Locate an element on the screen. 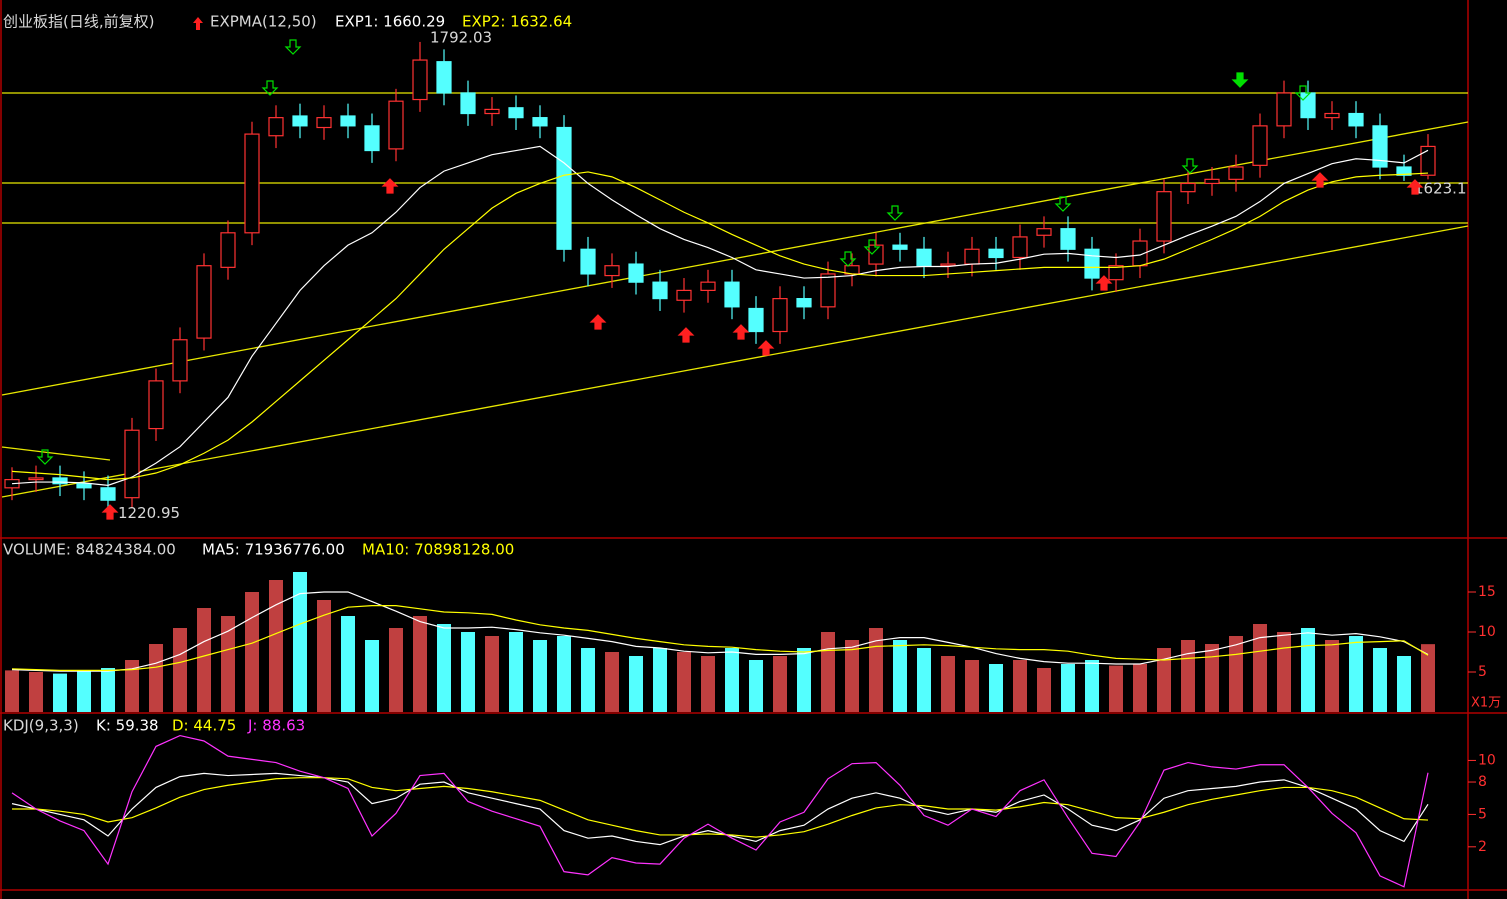 The image size is (1507, 899). indicator-icon is located at coordinates (198, 23).